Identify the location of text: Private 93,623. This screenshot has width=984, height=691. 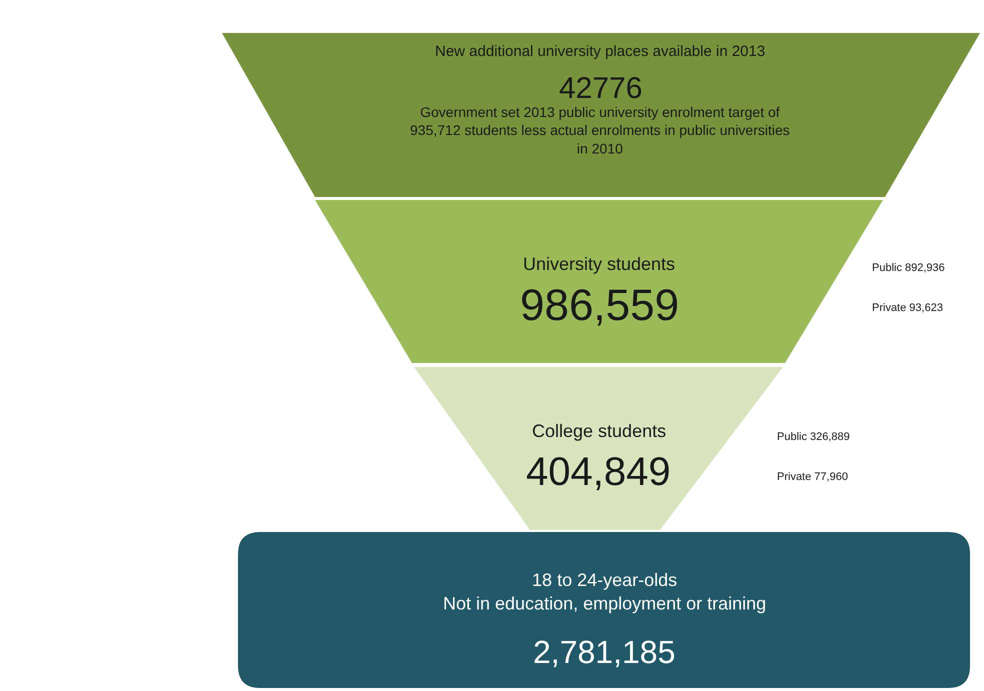
(907, 308).